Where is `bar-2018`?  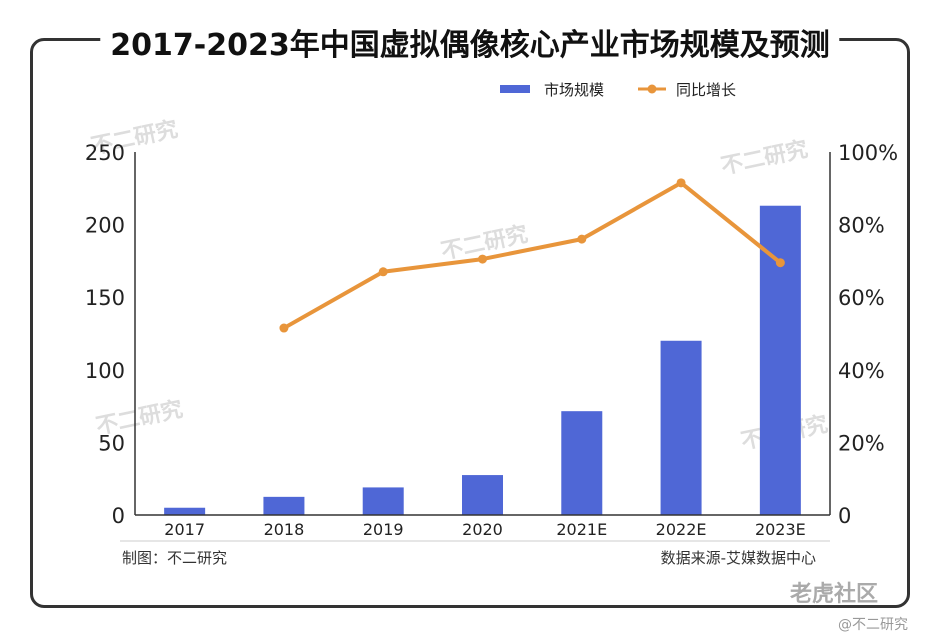
bar-2018 is located at coordinates (284, 505).